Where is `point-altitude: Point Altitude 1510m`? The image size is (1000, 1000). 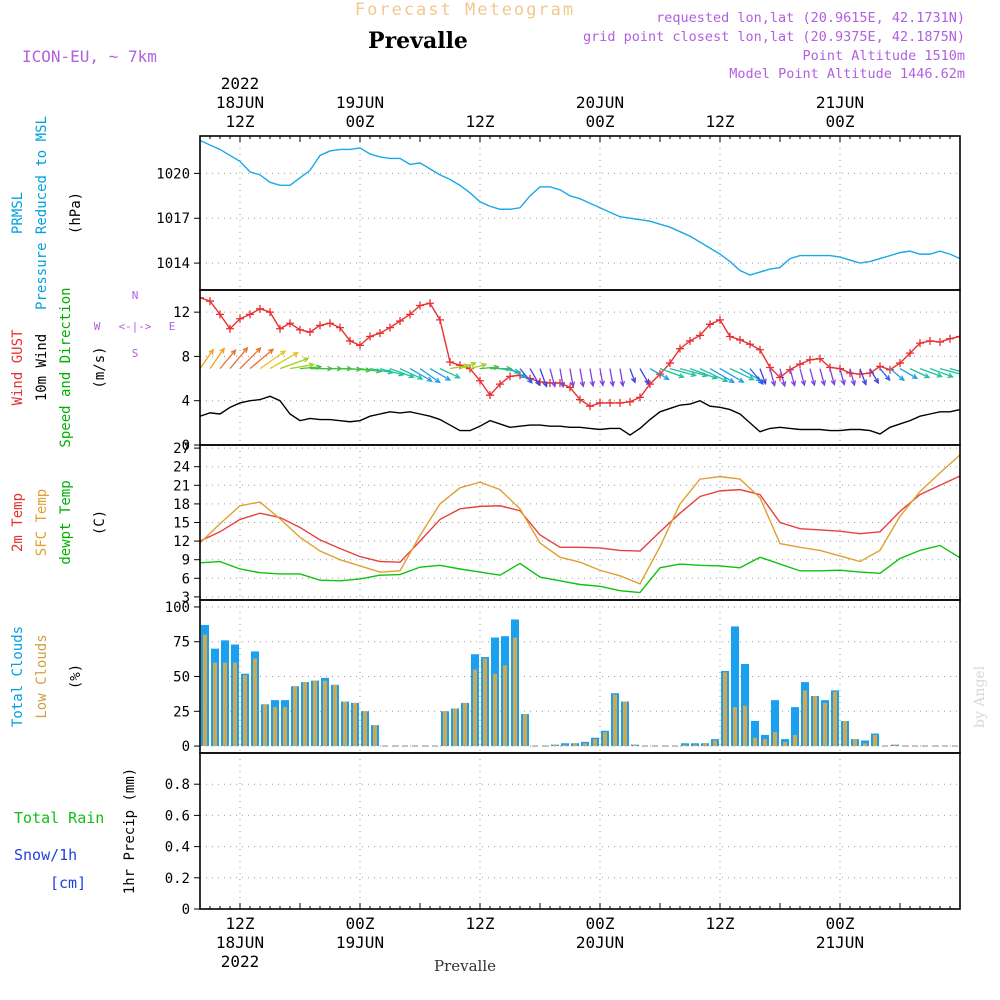
point-altitude: Point Altitude 1510m is located at coordinates (883, 56).